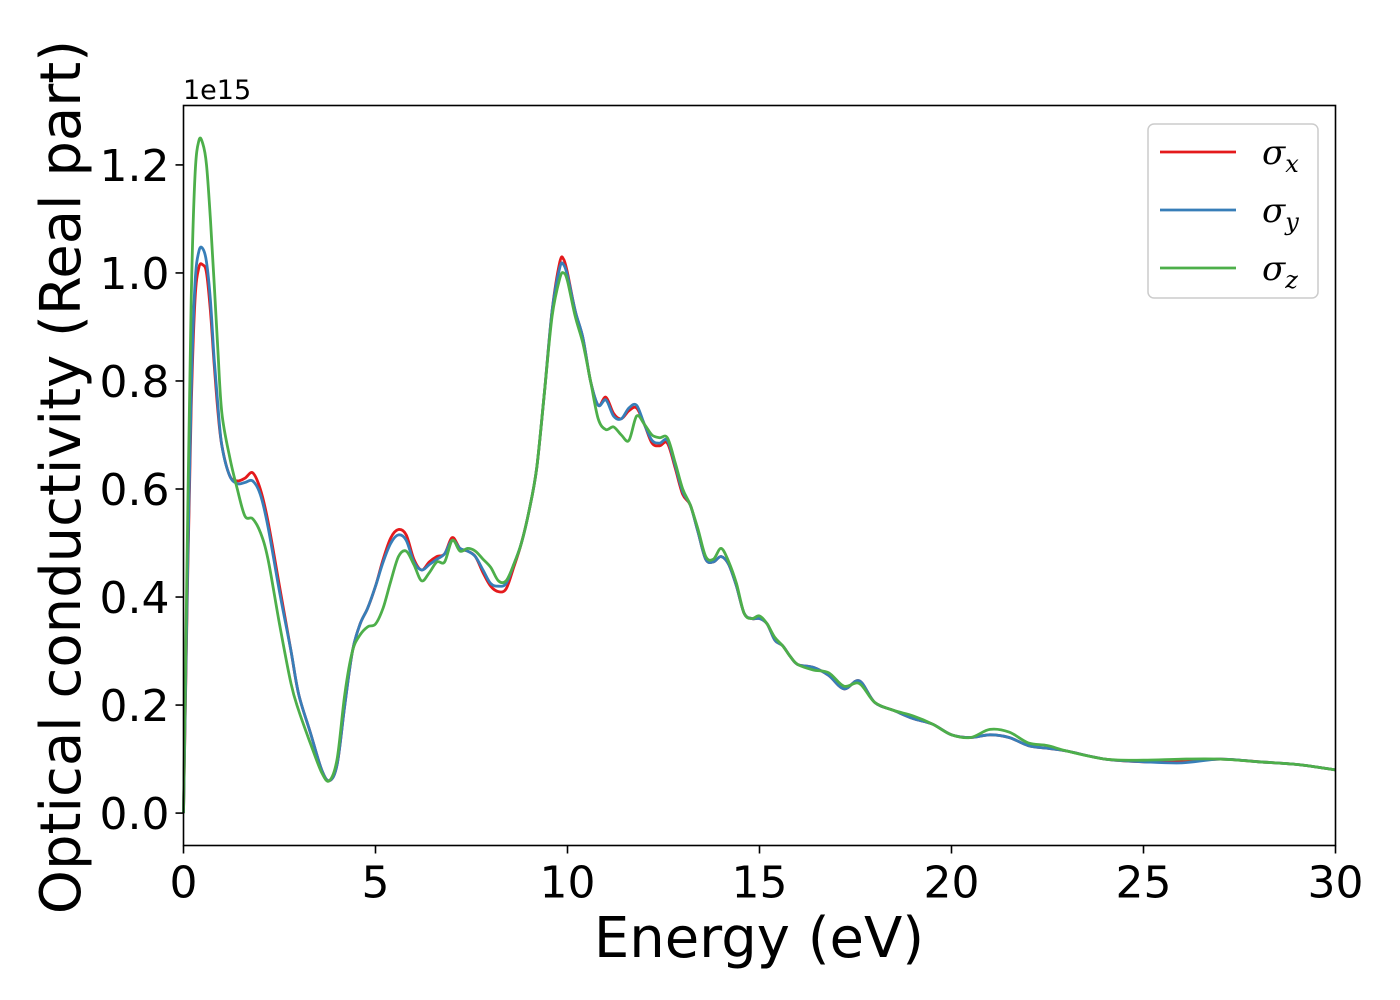  What do you see at coordinates (1280, 213) in the screenshot?
I see `legend-label-y: σy` at bounding box center [1280, 213].